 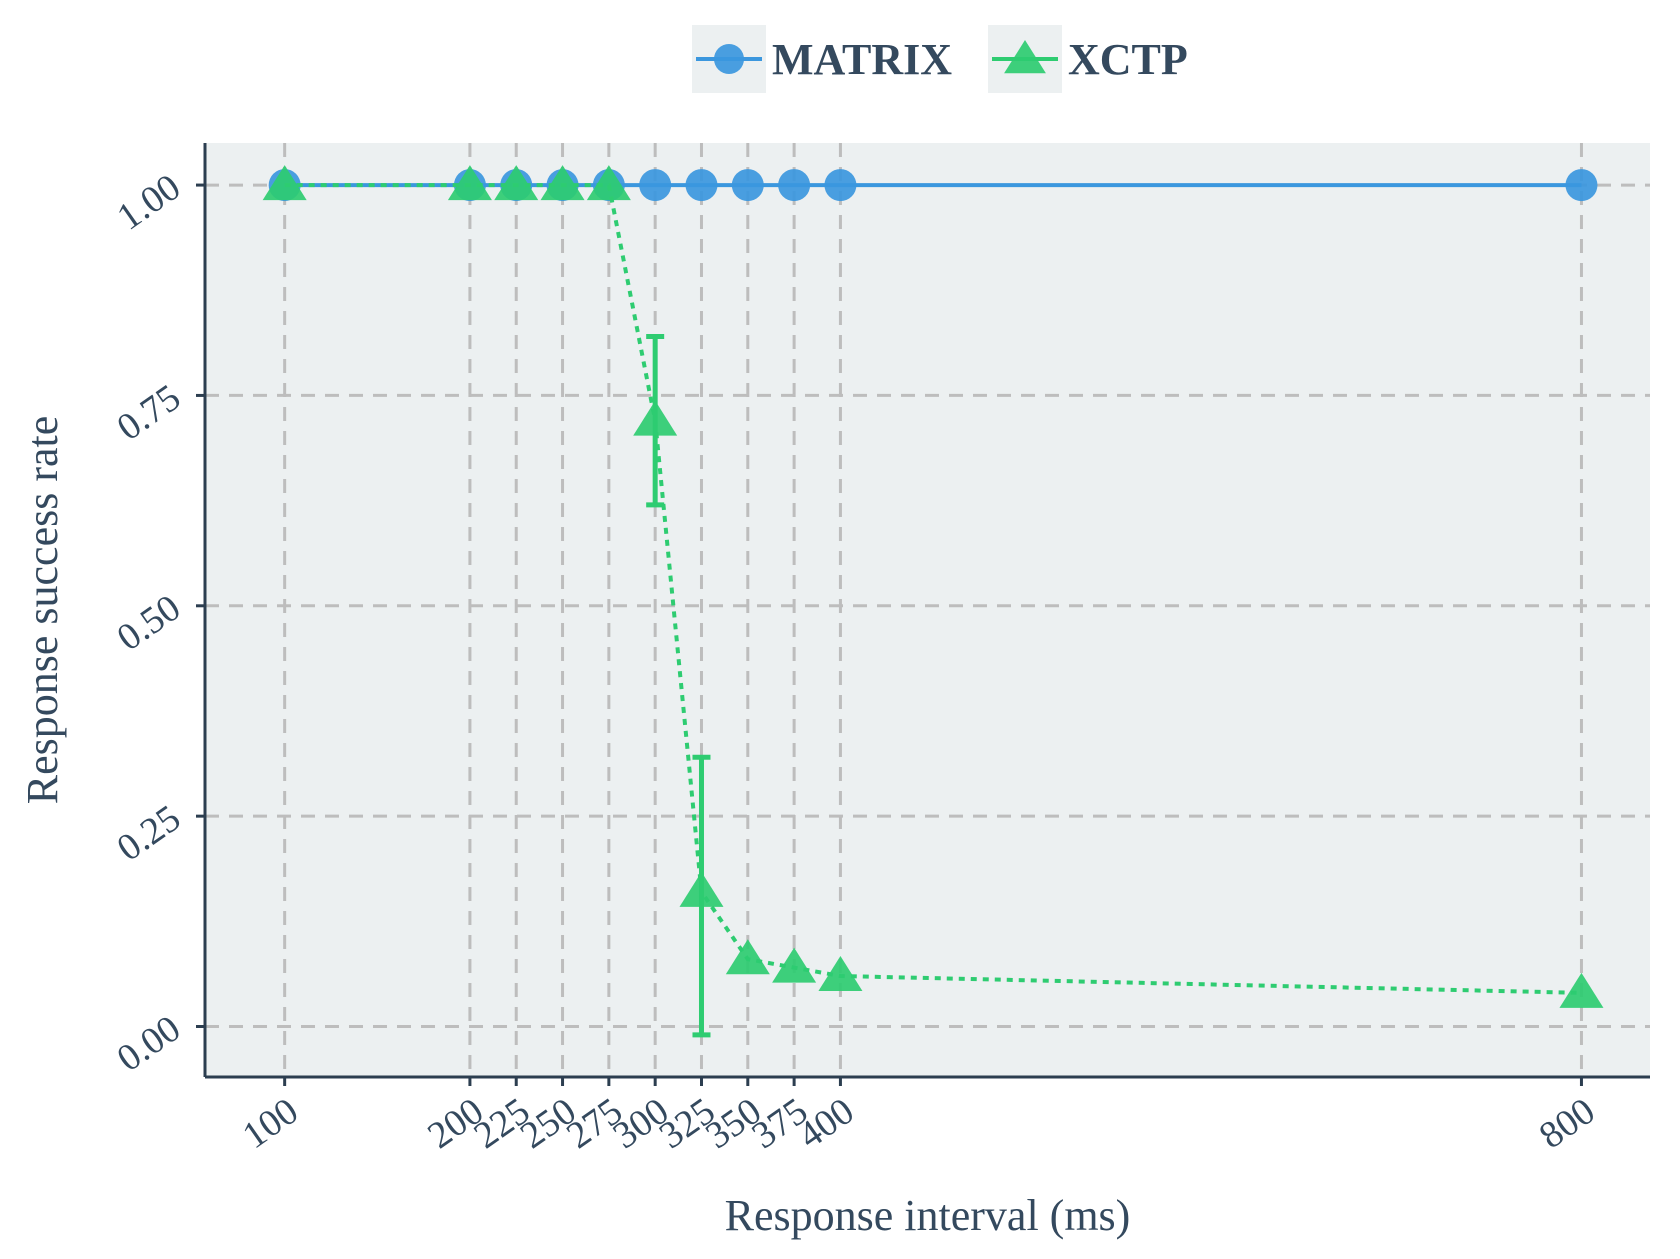 I want to click on x-axis-label: Response interval (ms), so click(x=928, y=1215).